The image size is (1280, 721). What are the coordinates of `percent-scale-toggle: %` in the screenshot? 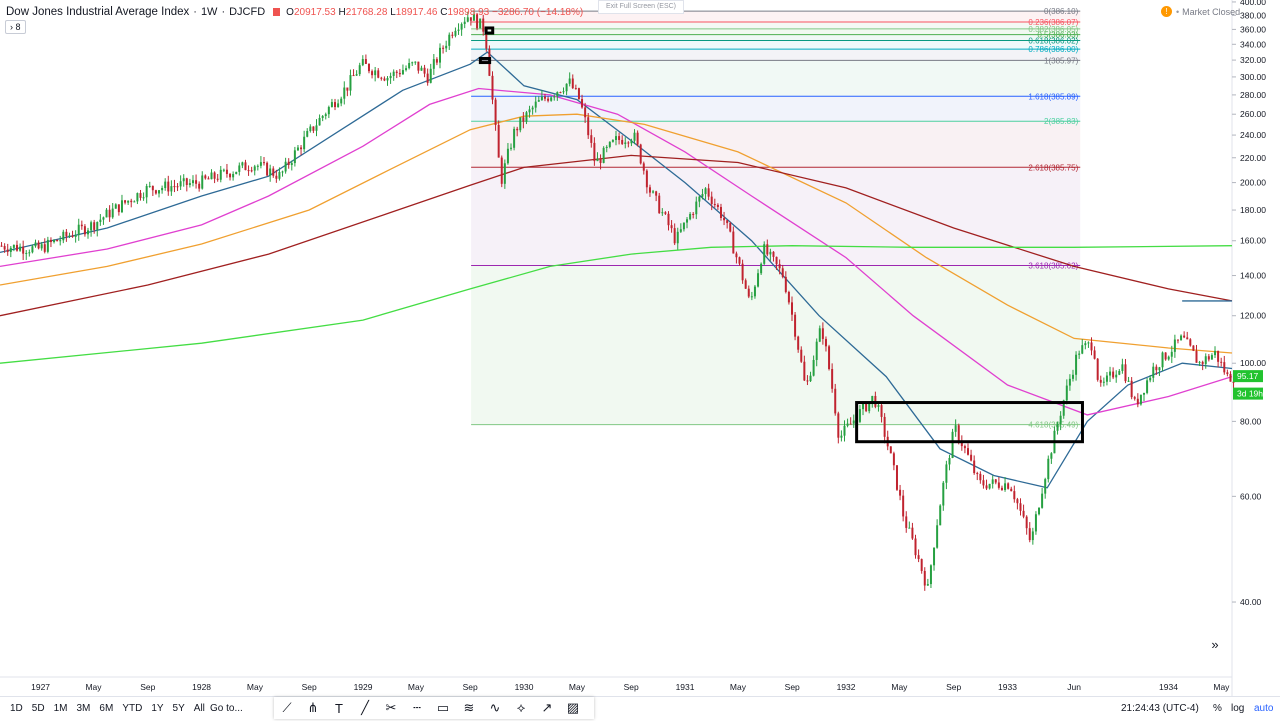 It's located at (1217, 708).